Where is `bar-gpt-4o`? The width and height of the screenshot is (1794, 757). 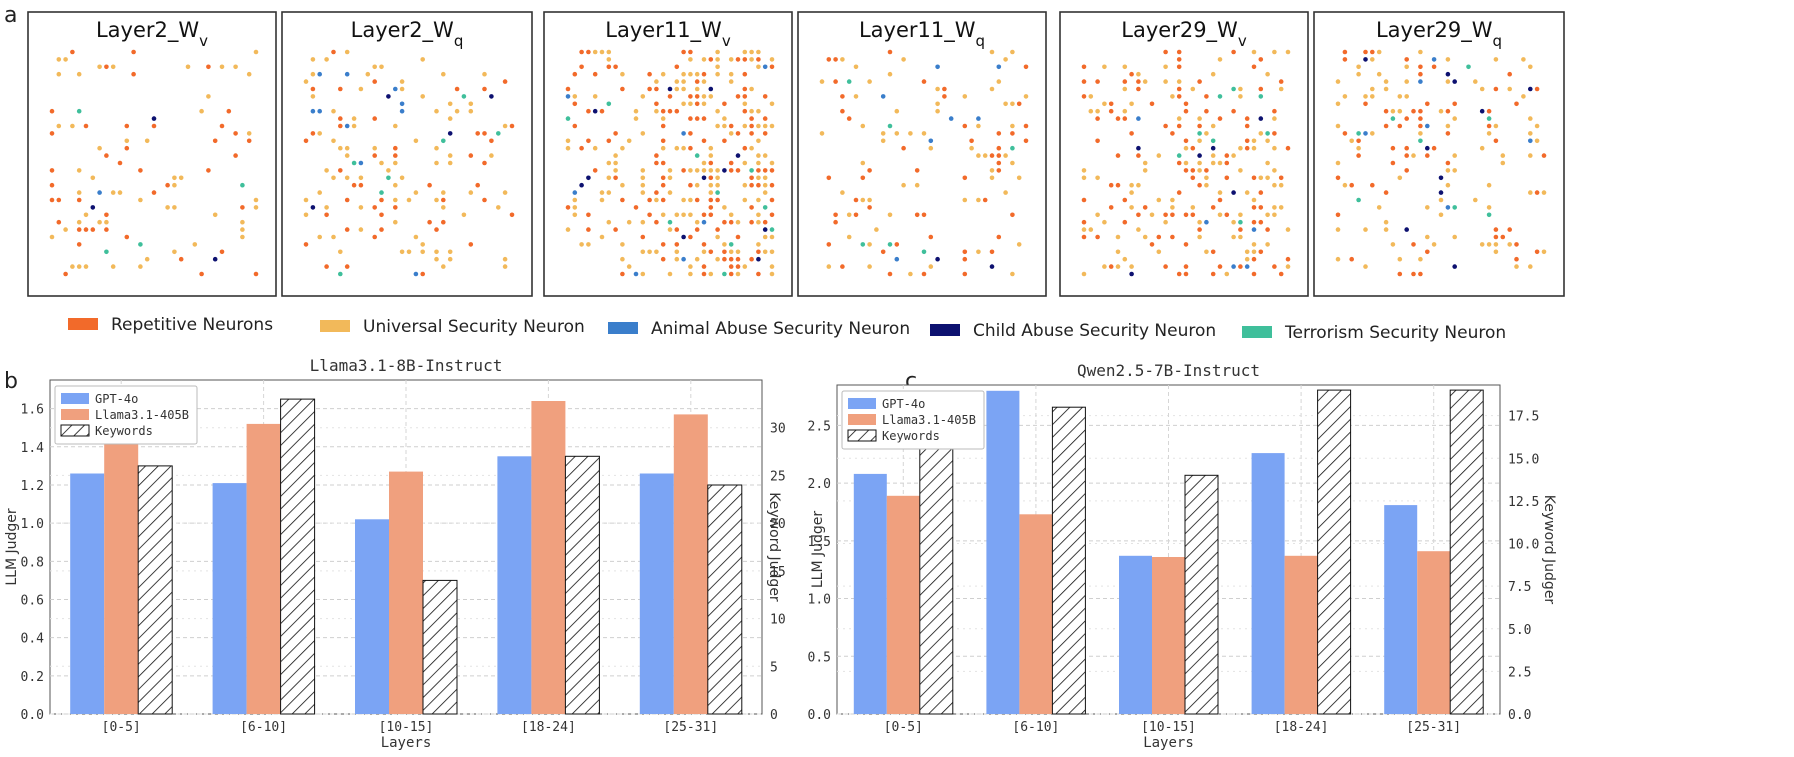 bar-gpt-4o is located at coordinates (1268, 583).